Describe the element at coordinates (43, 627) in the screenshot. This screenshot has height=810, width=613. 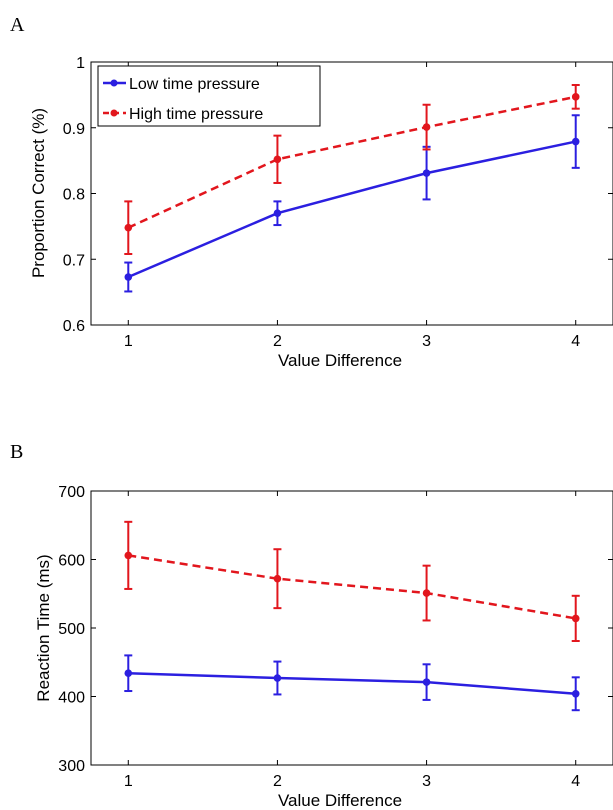
I see `y-axis-title-b: Reaction Time (ms)` at that location.